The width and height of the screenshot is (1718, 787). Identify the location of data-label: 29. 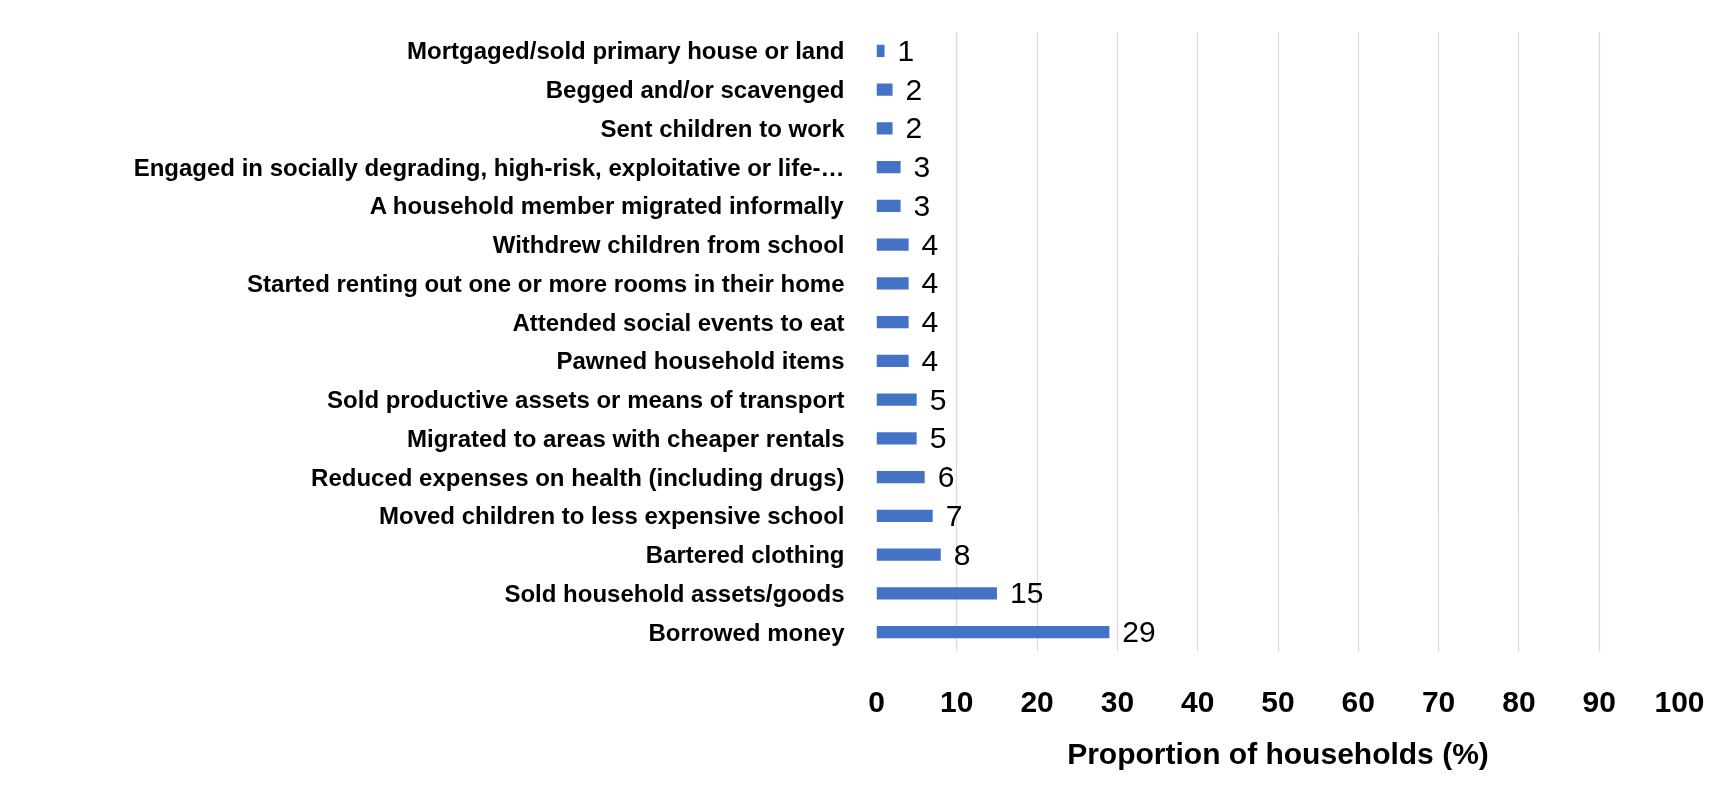
(1139, 632).